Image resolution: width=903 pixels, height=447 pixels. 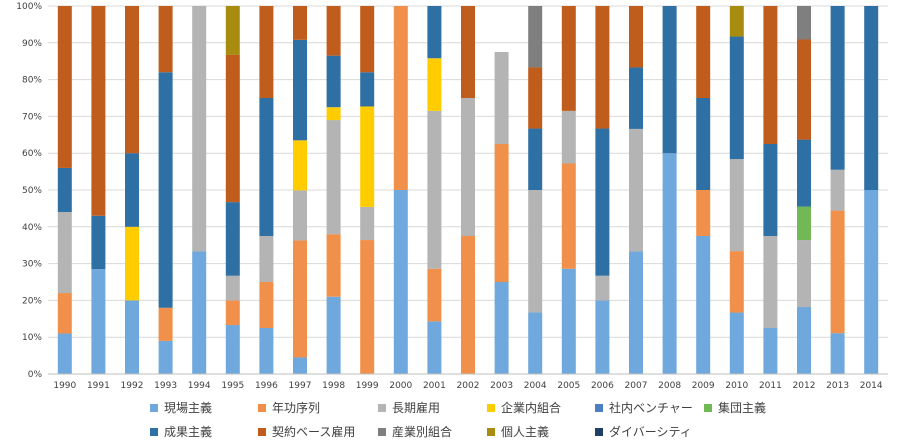 I want to click on legend-label: ダイバーシティ, so click(x=650, y=431).